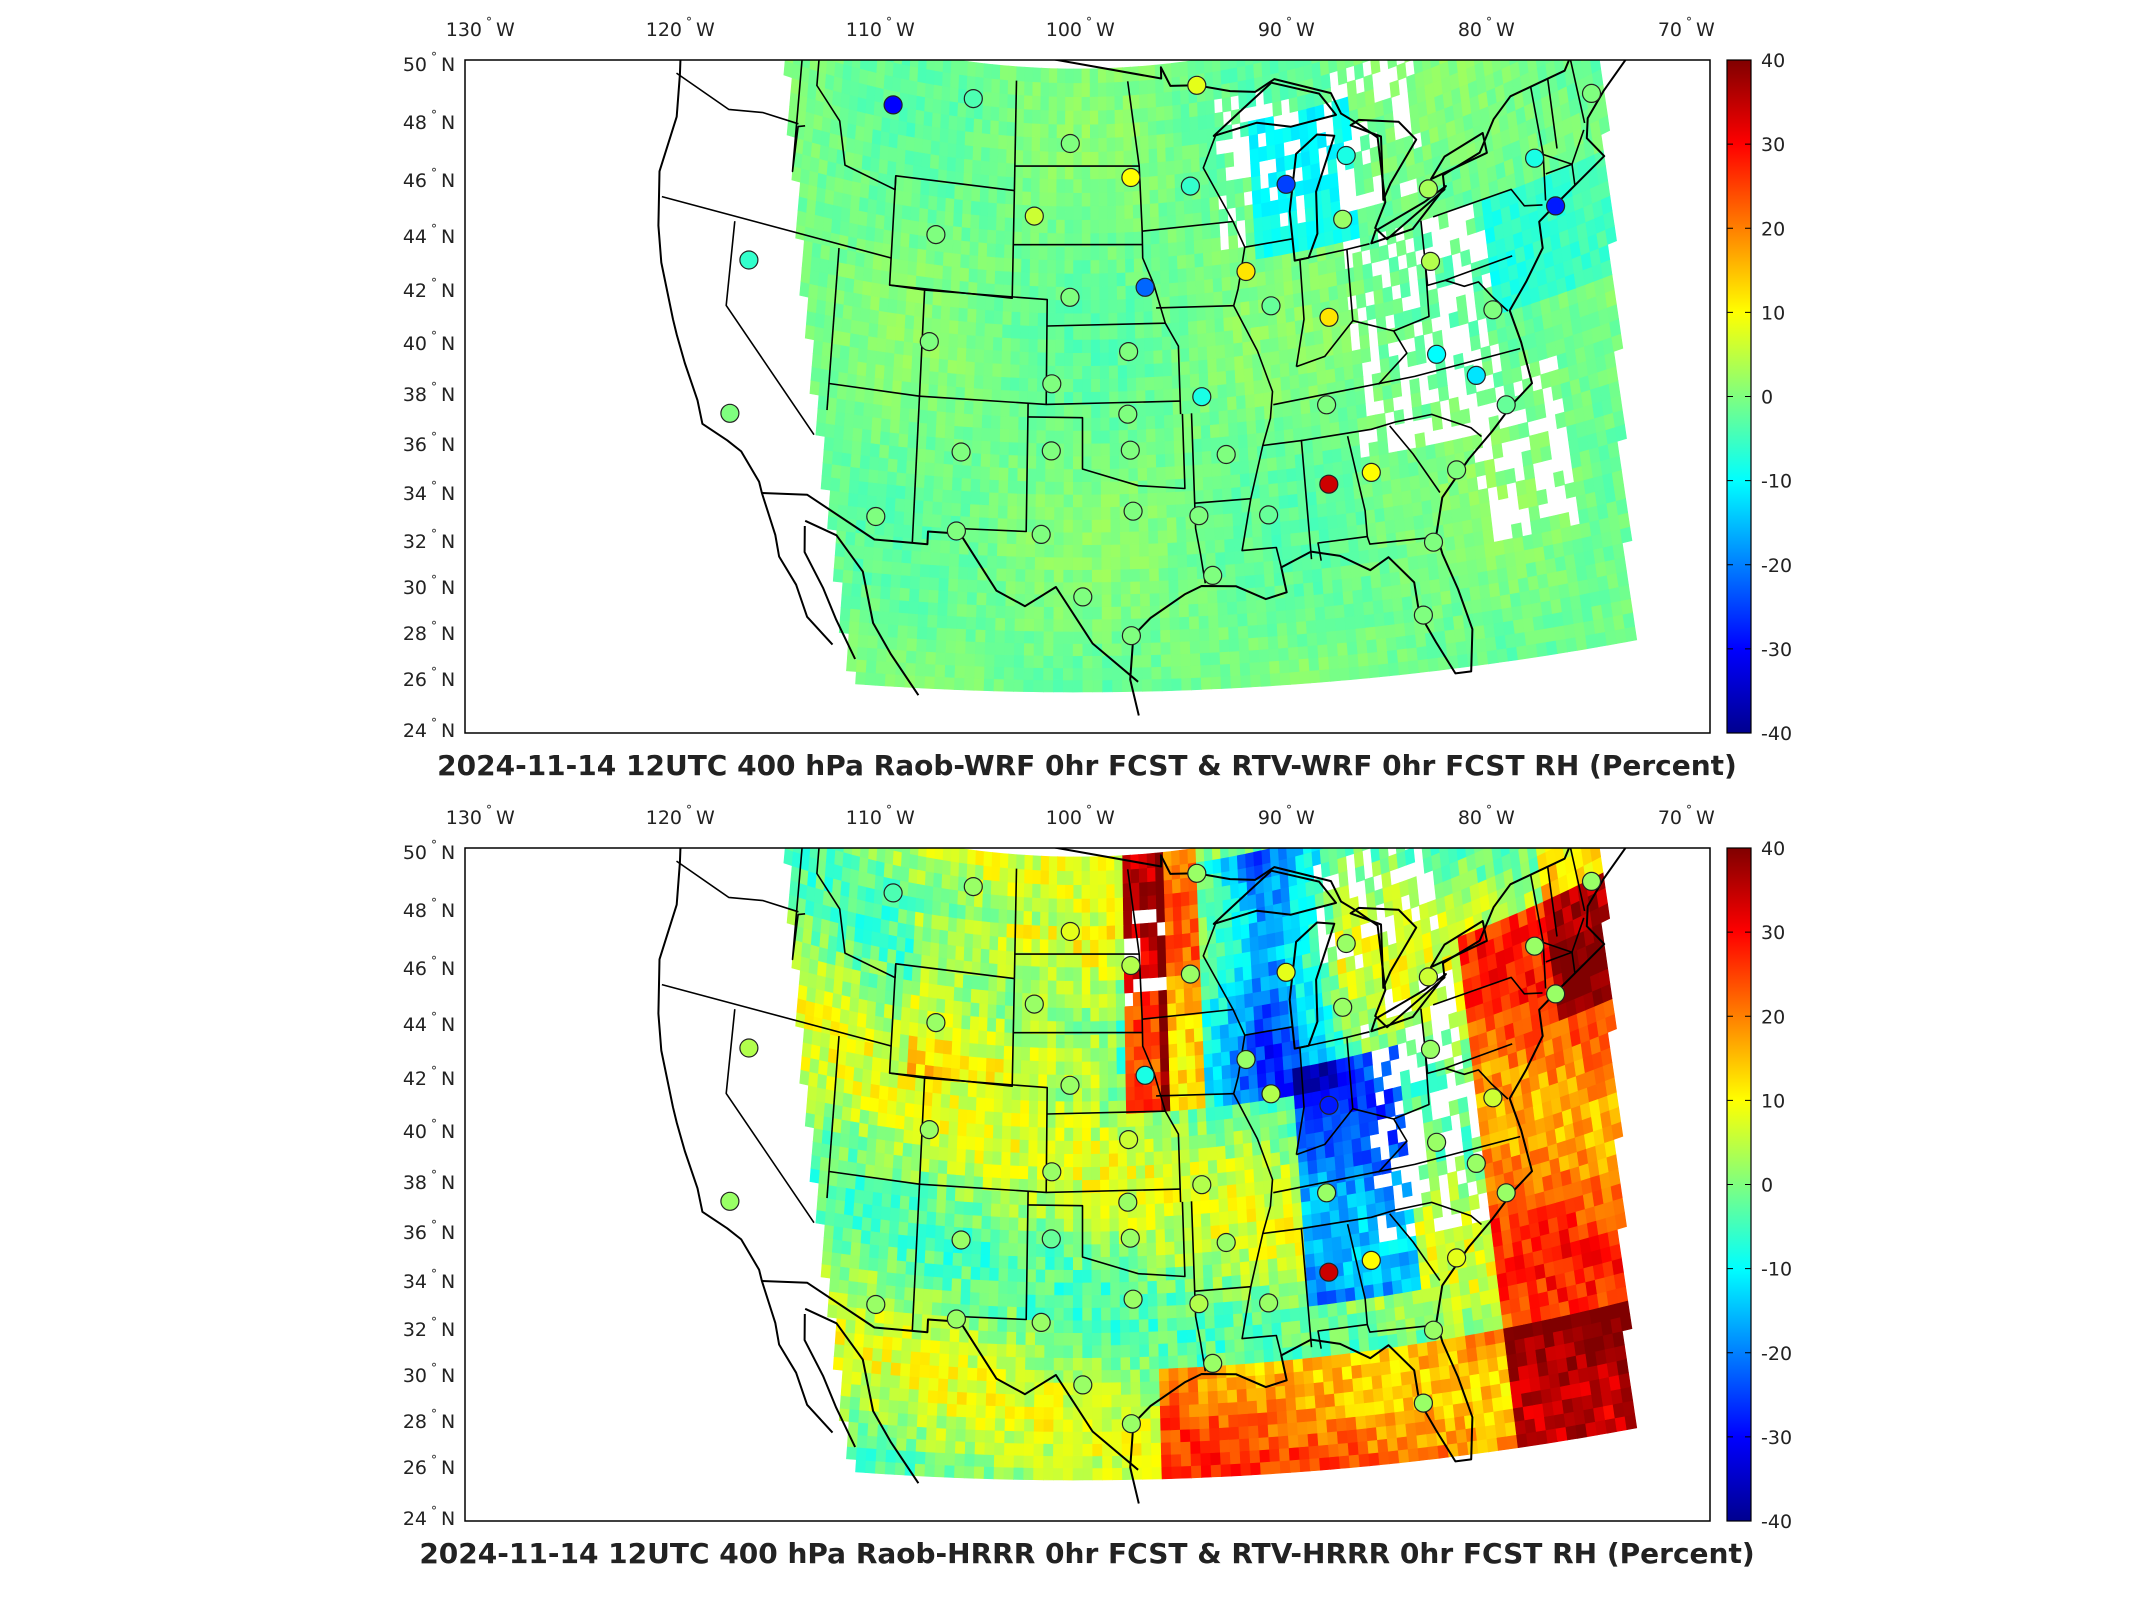 This screenshot has width=2133, height=1600. Describe the element at coordinates (448, 445) in the screenshot. I see `lat-tick-suffix: N` at that location.